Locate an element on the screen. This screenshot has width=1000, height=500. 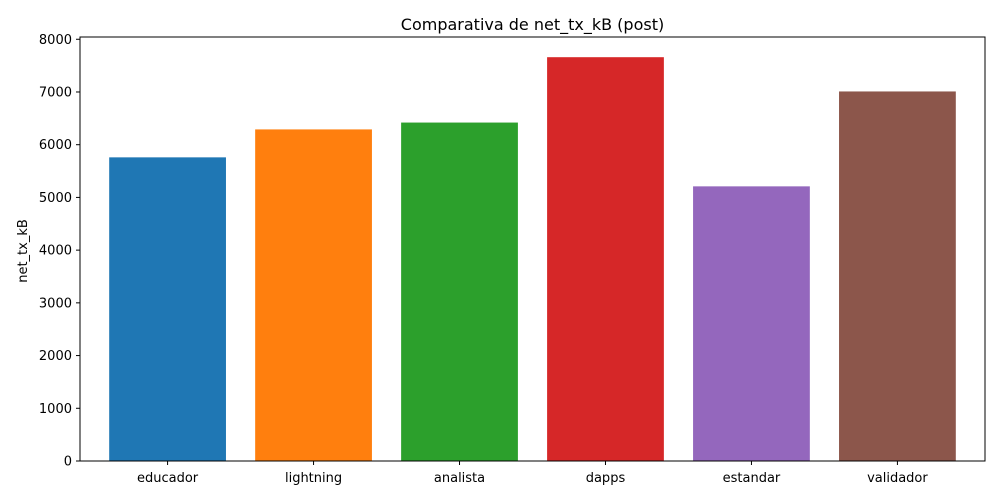
bar-dapps is located at coordinates (605, 259).